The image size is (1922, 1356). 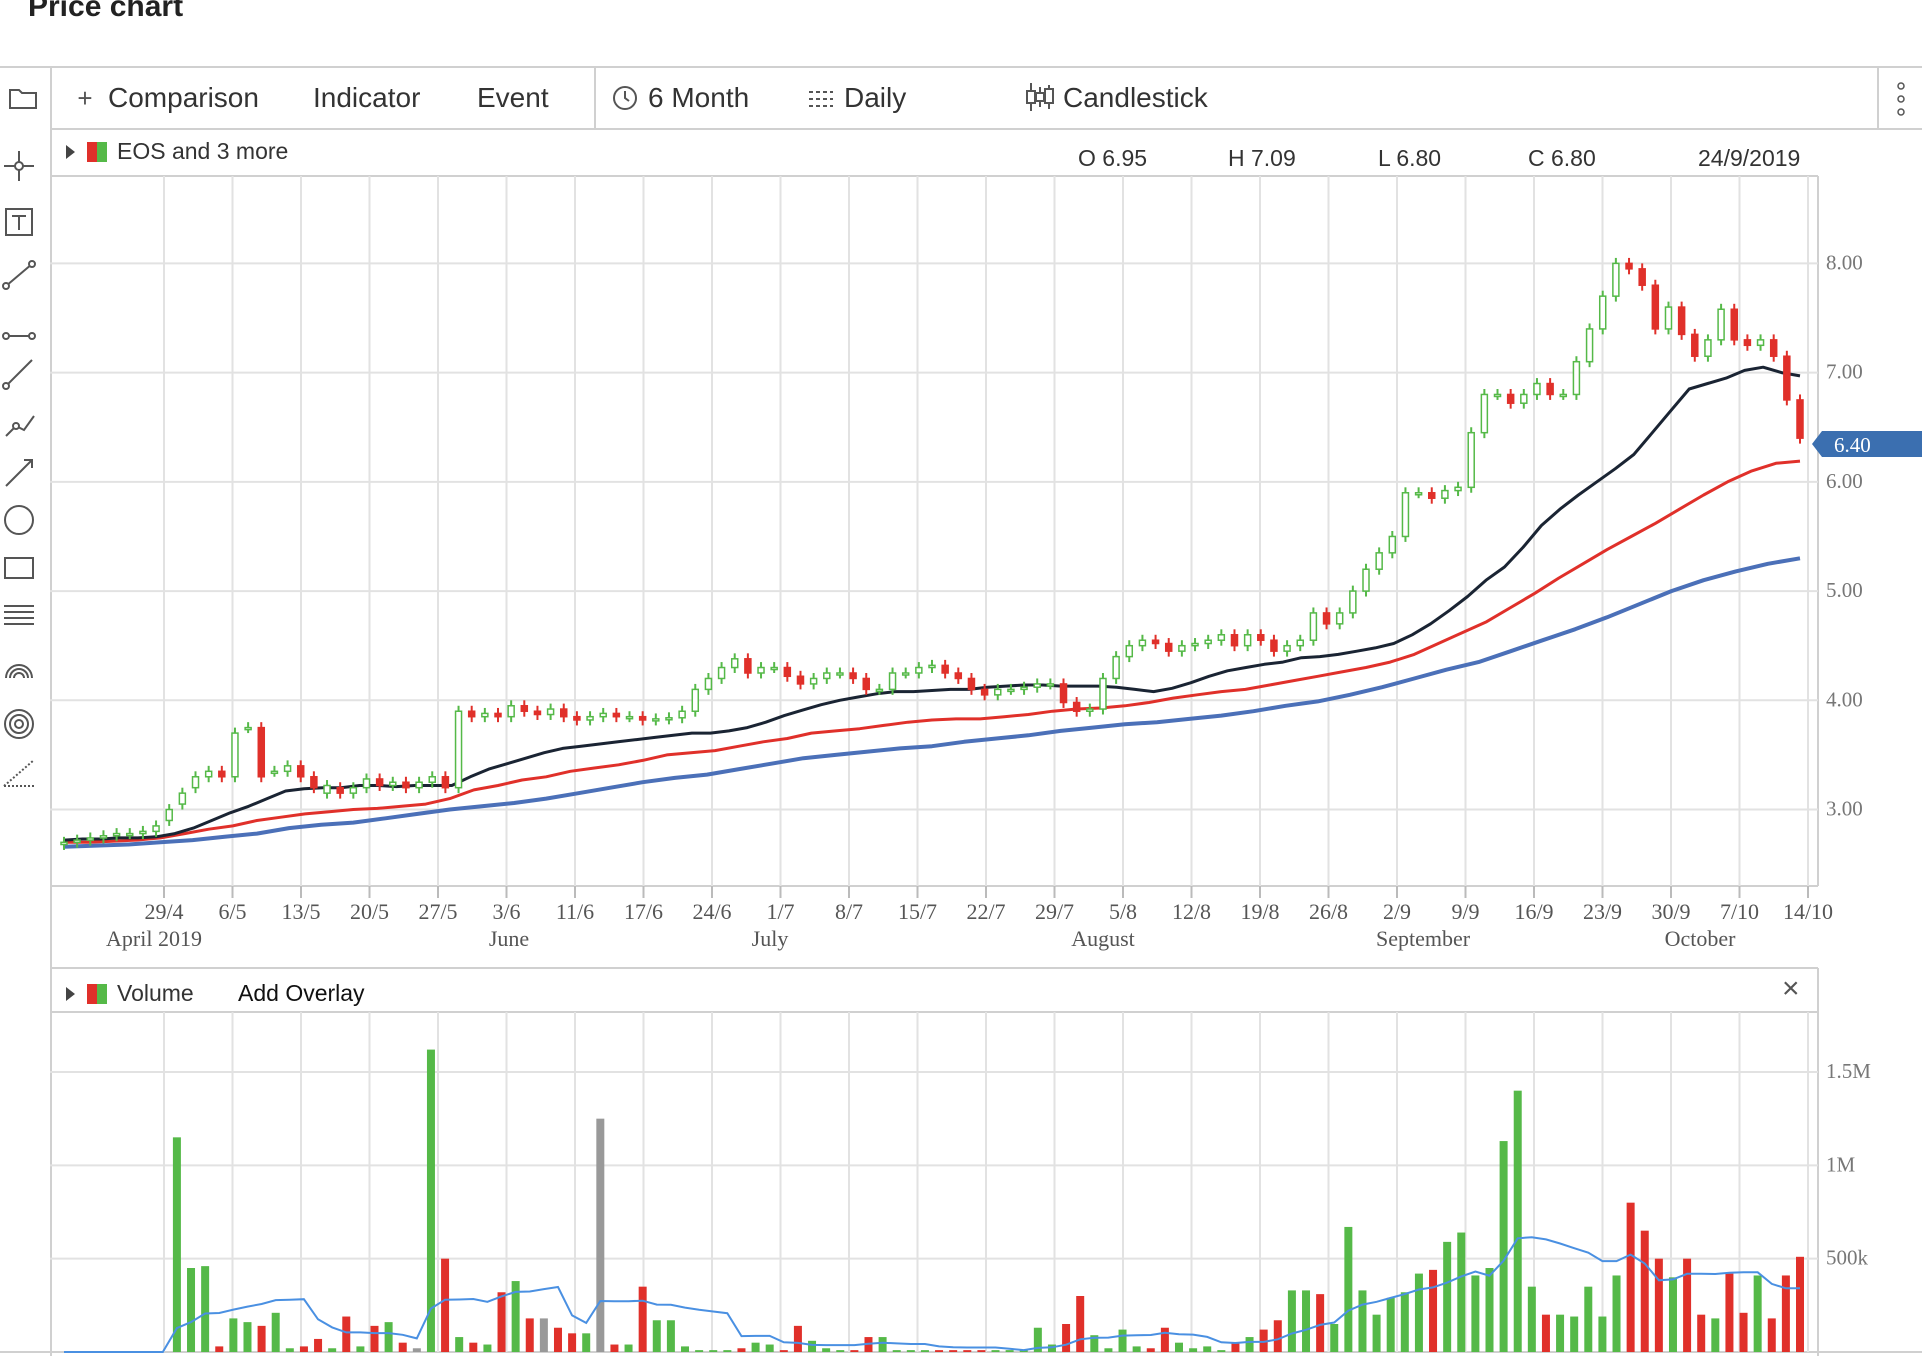 What do you see at coordinates (177, 151) in the screenshot?
I see `price-legend: EOS and 3 more` at bounding box center [177, 151].